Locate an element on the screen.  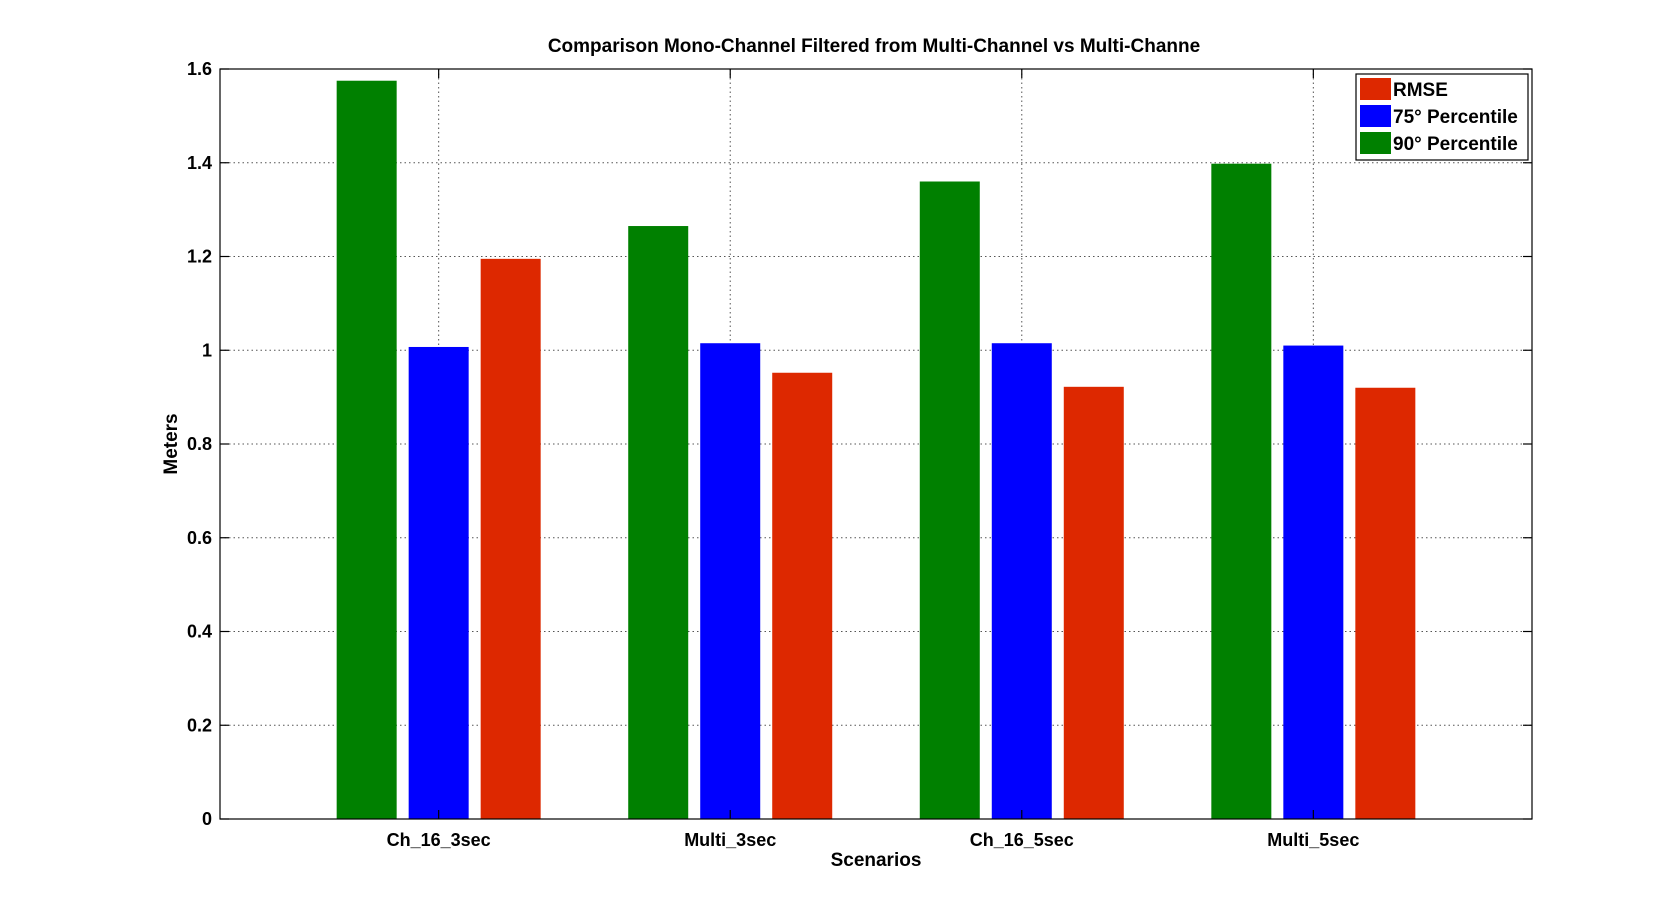
legend-label: 75° Percentile is located at coordinates (1455, 117).